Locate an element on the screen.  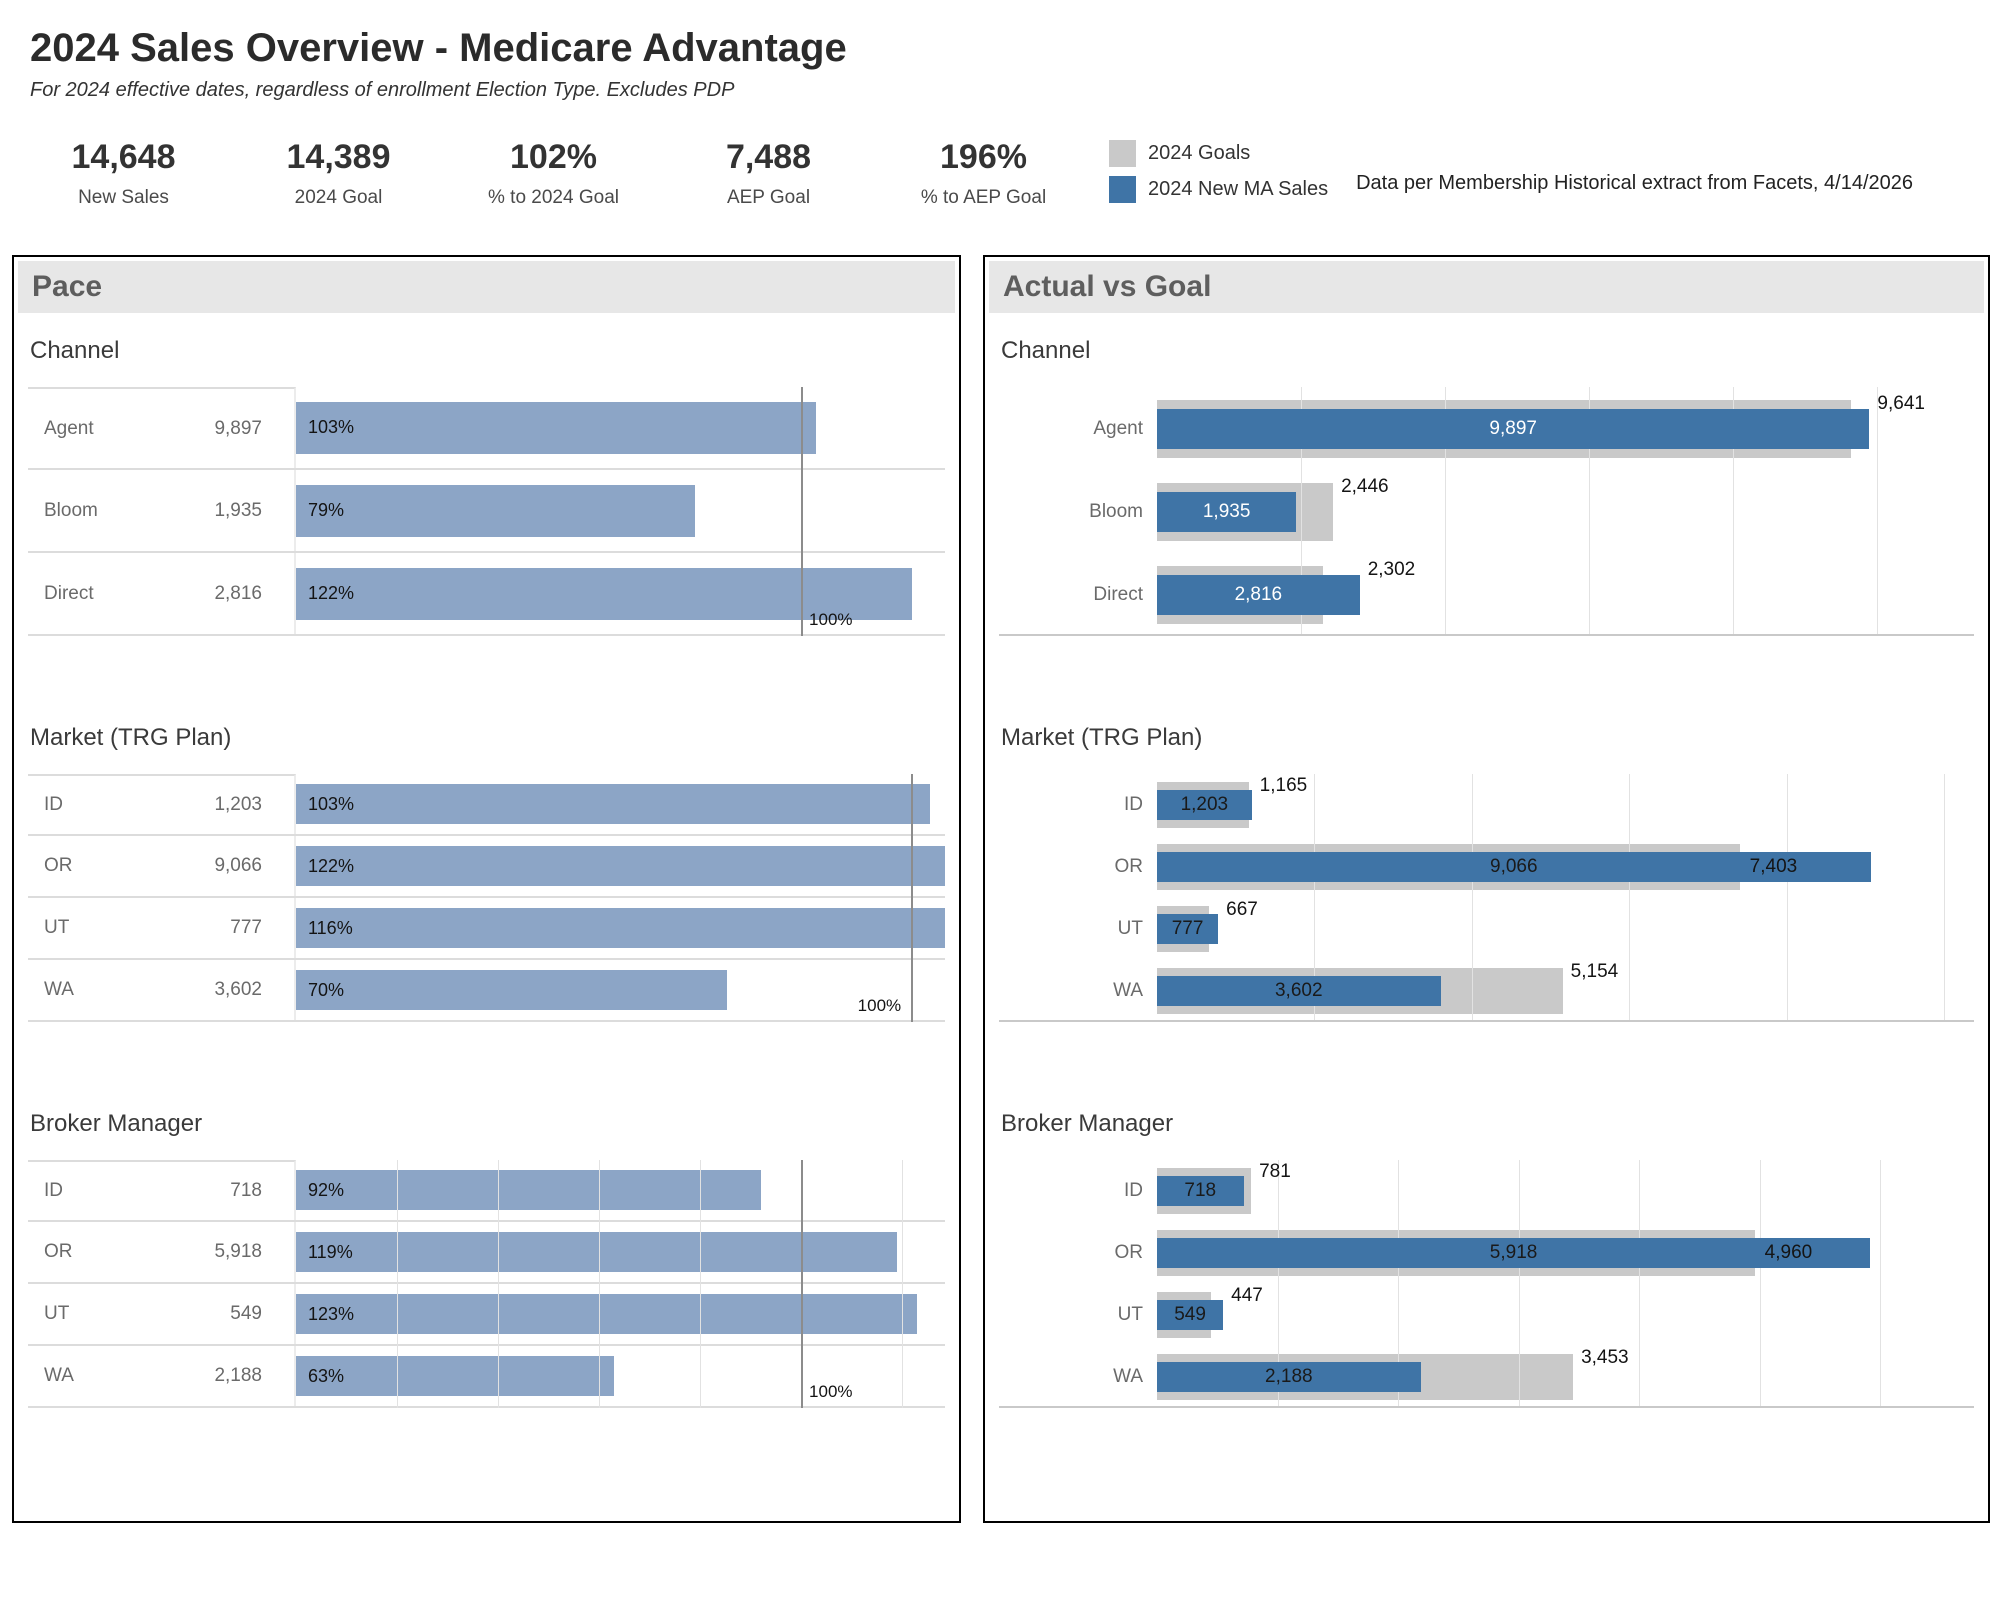
avg-bar-area: 718 781 is located at coordinates (1565, 1191).